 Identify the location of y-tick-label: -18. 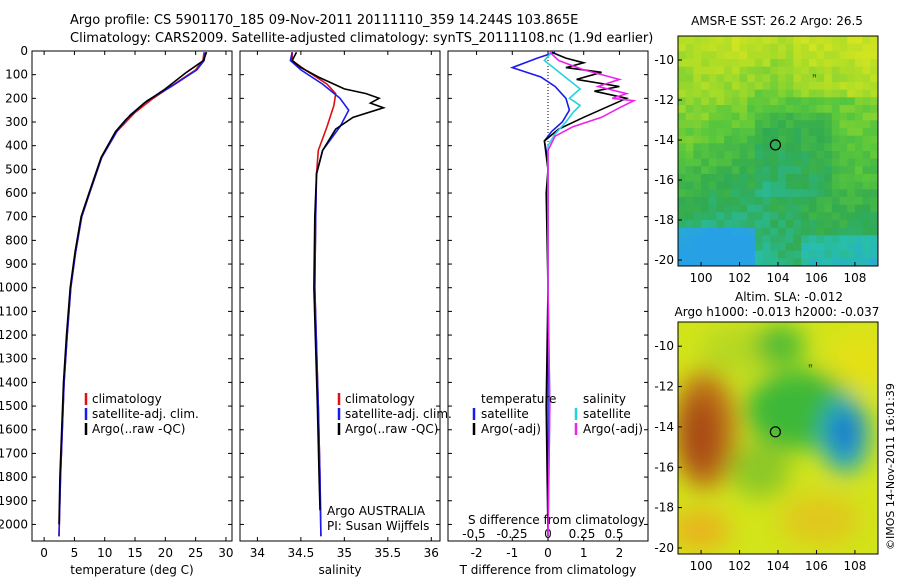
(664, 220).